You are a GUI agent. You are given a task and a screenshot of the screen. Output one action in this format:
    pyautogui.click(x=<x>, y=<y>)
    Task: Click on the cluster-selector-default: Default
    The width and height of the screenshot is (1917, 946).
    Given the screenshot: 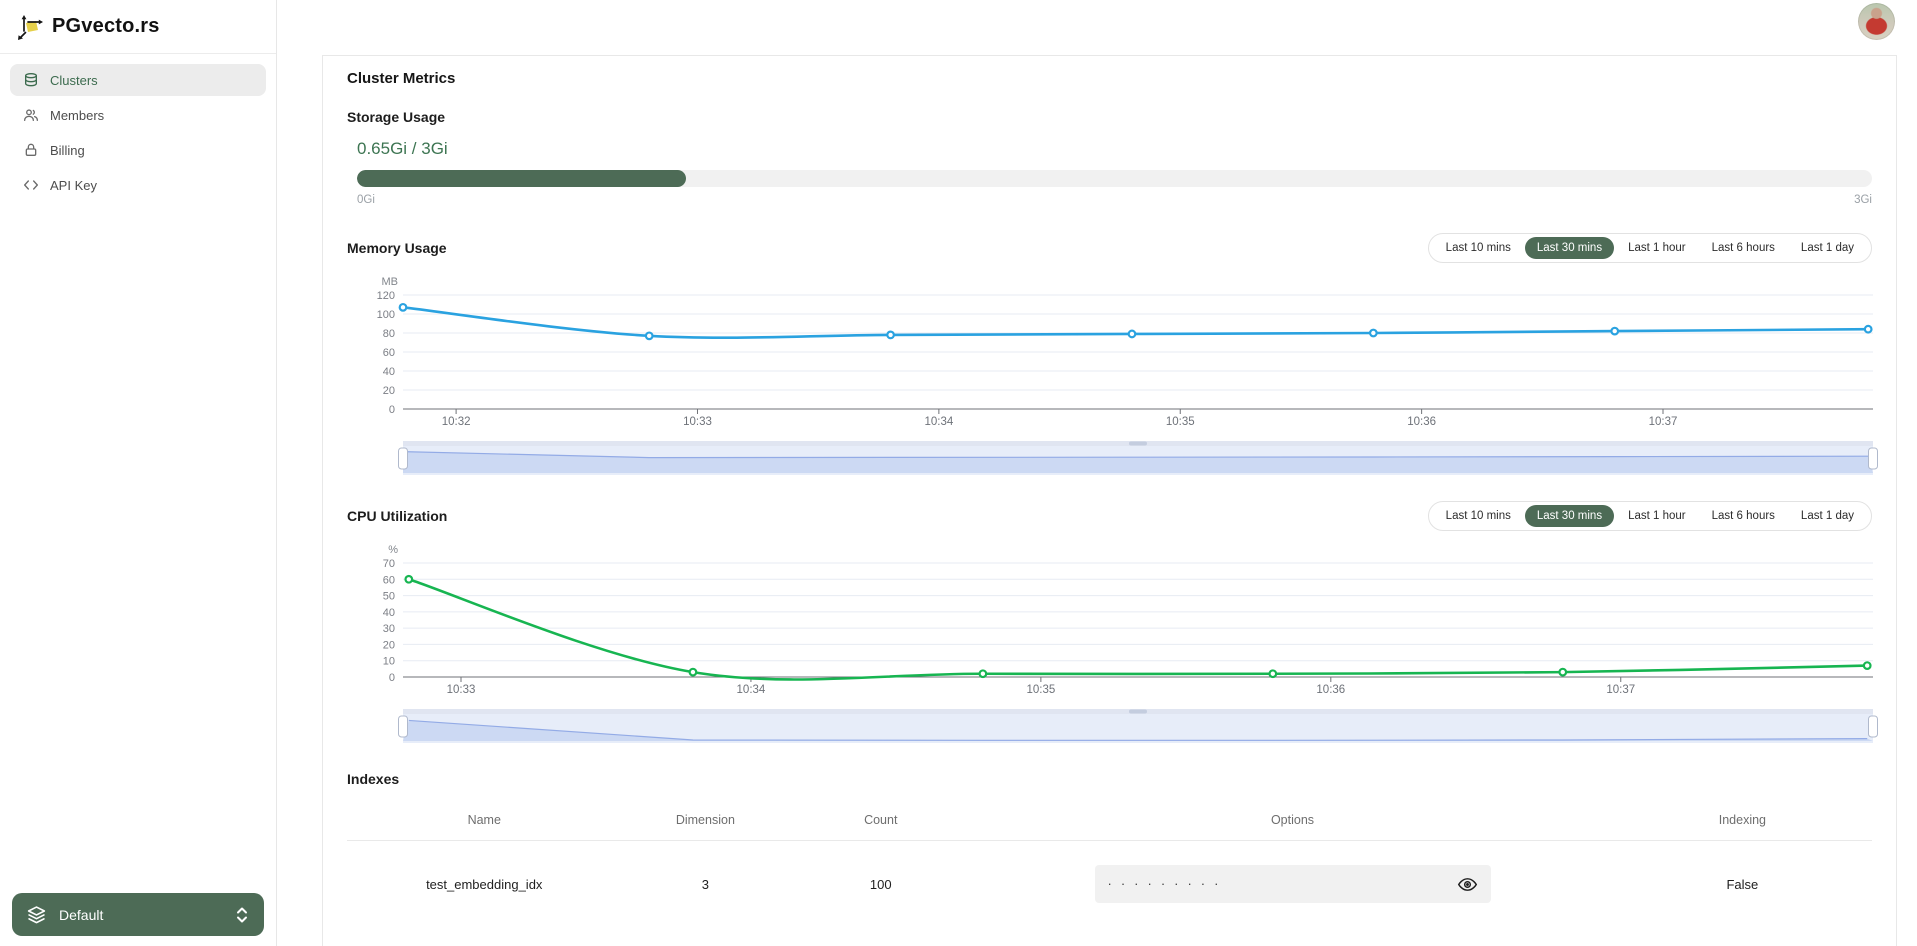 What is the action you would take?
    pyautogui.click(x=138, y=914)
    